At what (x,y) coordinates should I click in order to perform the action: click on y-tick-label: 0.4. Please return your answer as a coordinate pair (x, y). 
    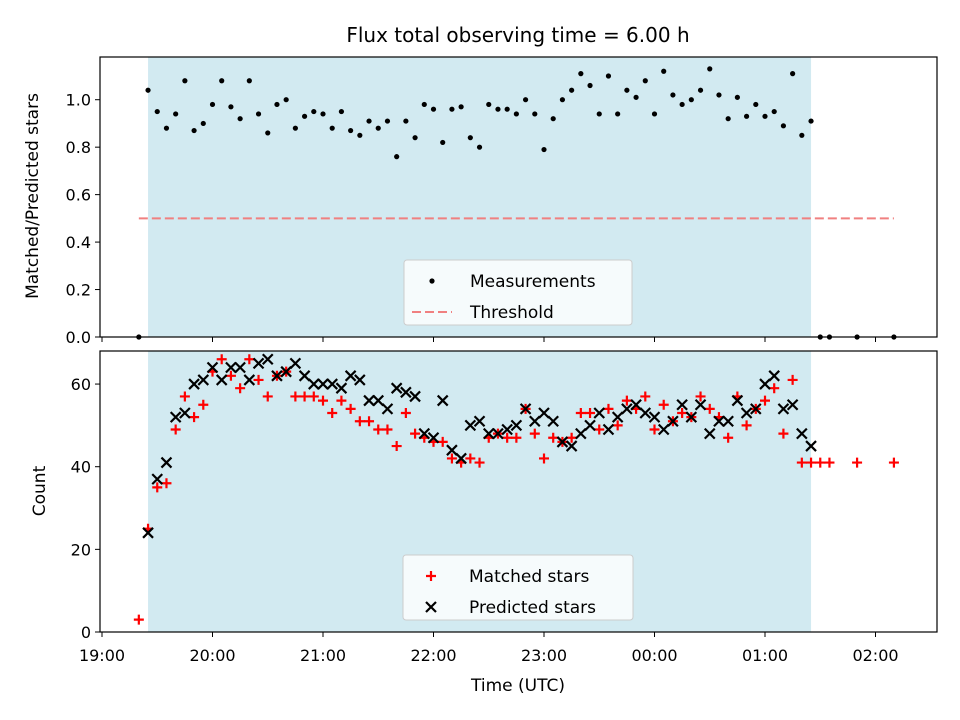
    Looking at the image, I should click on (78, 242).